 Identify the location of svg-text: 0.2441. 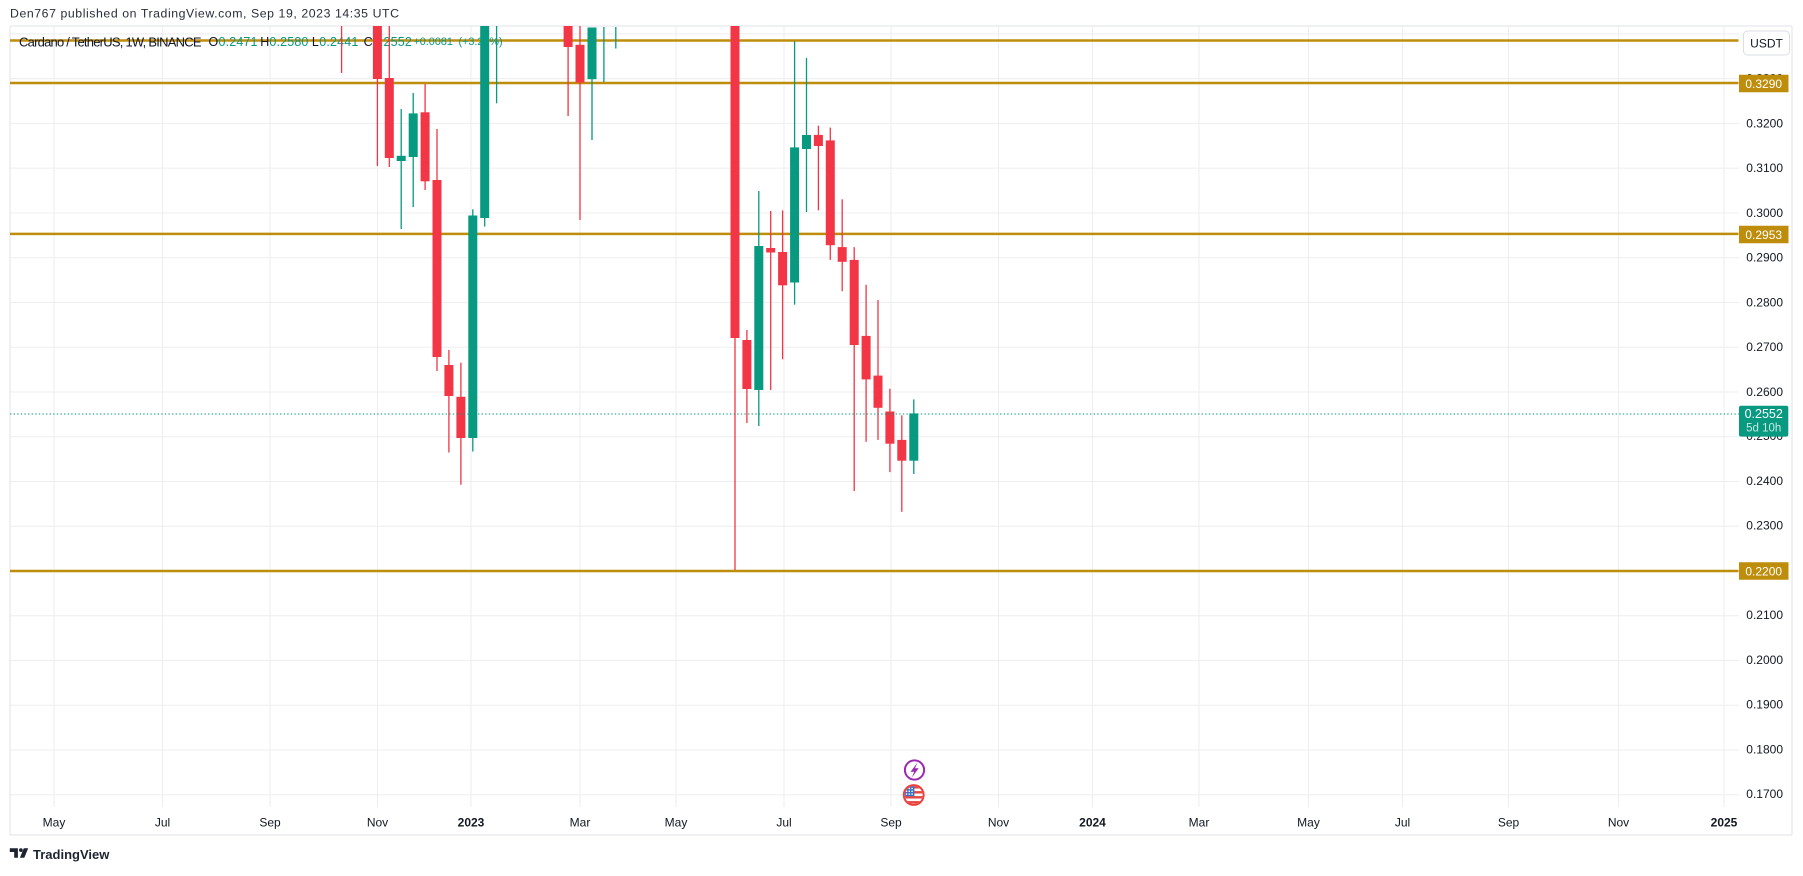
(338, 42).